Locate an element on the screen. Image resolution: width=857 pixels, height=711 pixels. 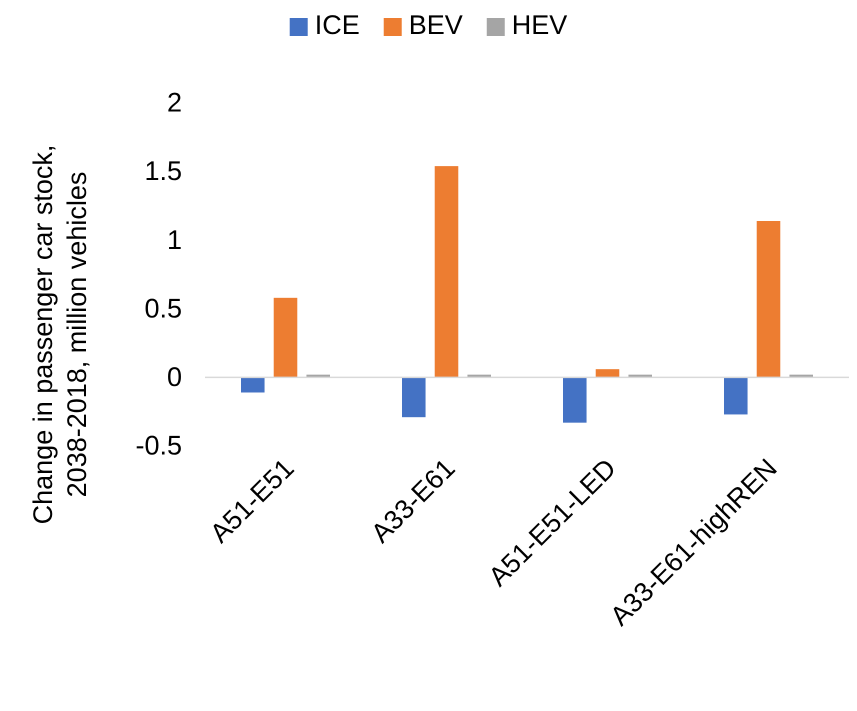
y-tick-label: 0.5 is located at coordinates (163, 308).